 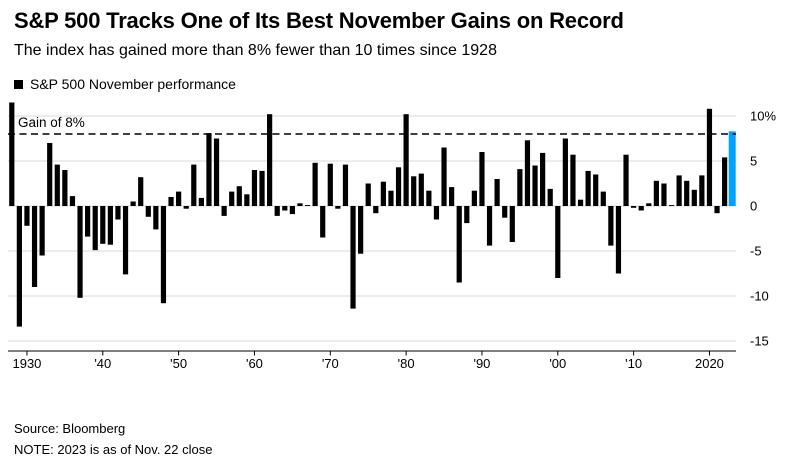 I want to click on bar-1968, so click(x=315, y=184).